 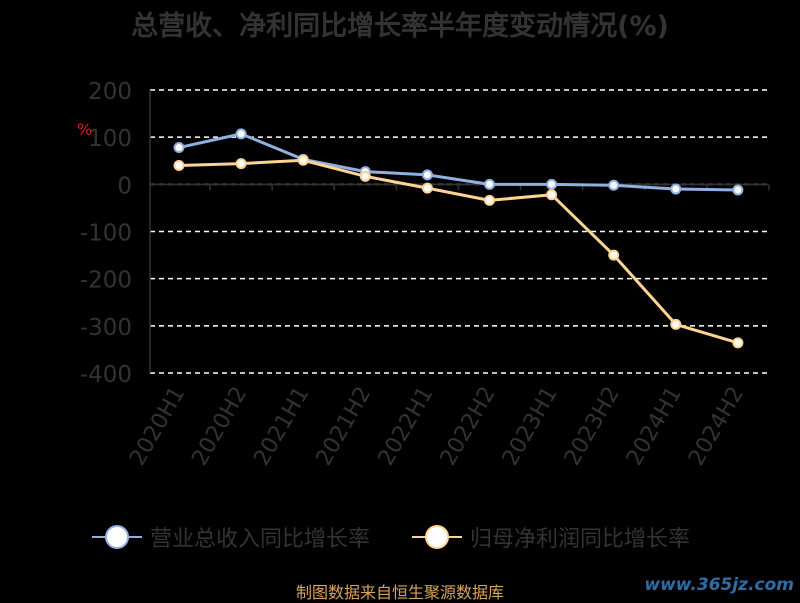 What do you see at coordinates (654, 426) in the screenshot?
I see `x-tick-label: 2024H1` at bounding box center [654, 426].